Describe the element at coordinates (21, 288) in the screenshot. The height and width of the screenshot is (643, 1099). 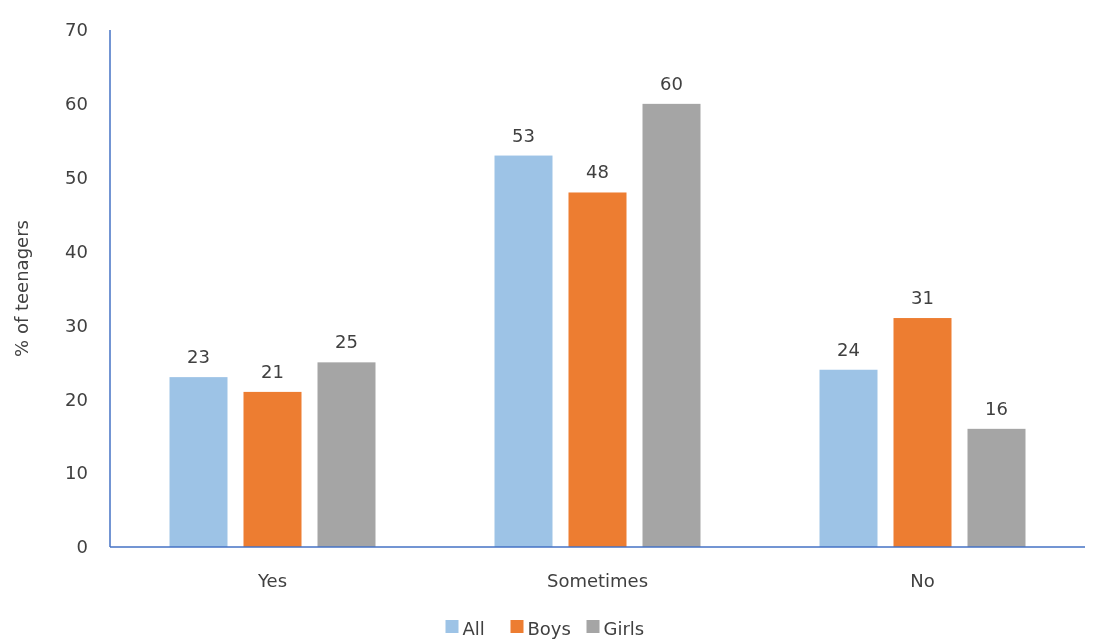
I see `y-axis-title: % of teenagers` at that location.